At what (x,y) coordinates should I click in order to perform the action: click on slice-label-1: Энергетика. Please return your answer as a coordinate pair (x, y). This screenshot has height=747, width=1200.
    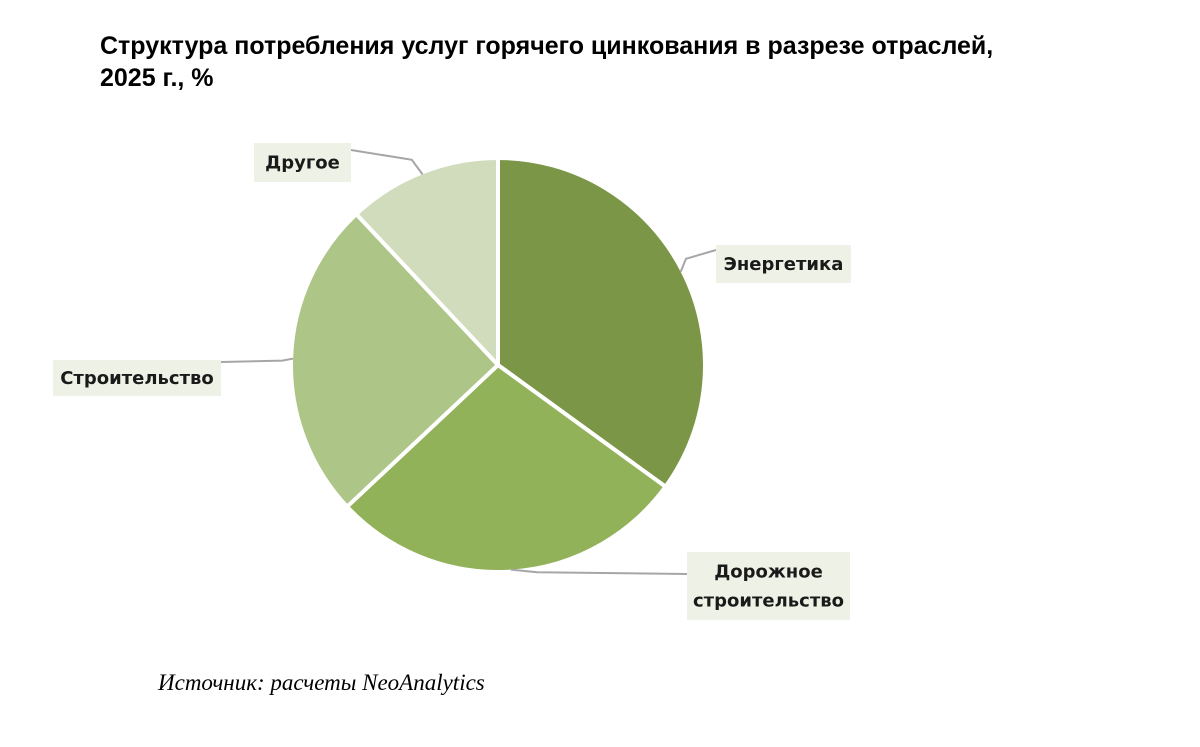
    Looking at the image, I should click on (784, 264).